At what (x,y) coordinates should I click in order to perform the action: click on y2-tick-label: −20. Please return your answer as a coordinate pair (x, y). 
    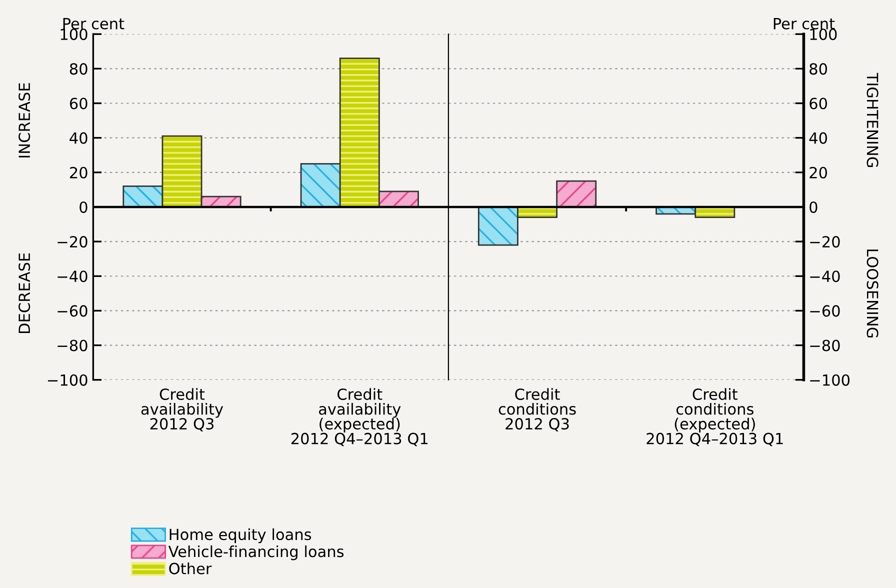
    Looking at the image, I should click on (825, 242).